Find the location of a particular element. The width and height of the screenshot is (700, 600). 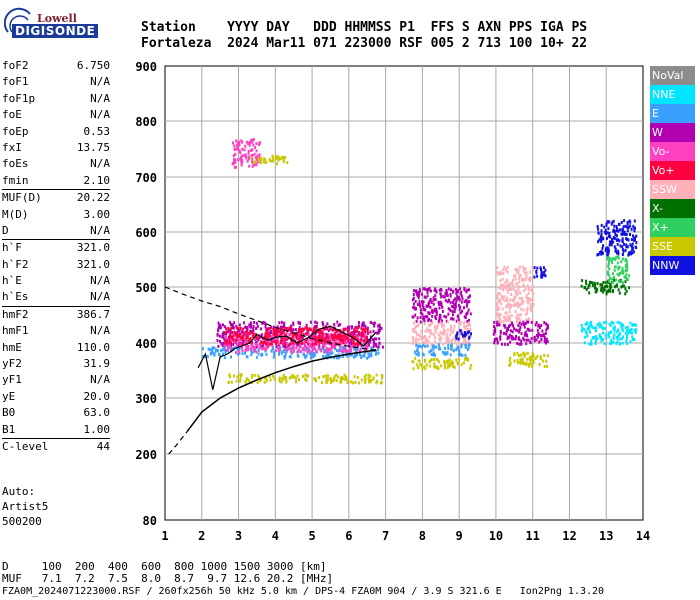

param-name: h`E is located at coordinates (12, 281).